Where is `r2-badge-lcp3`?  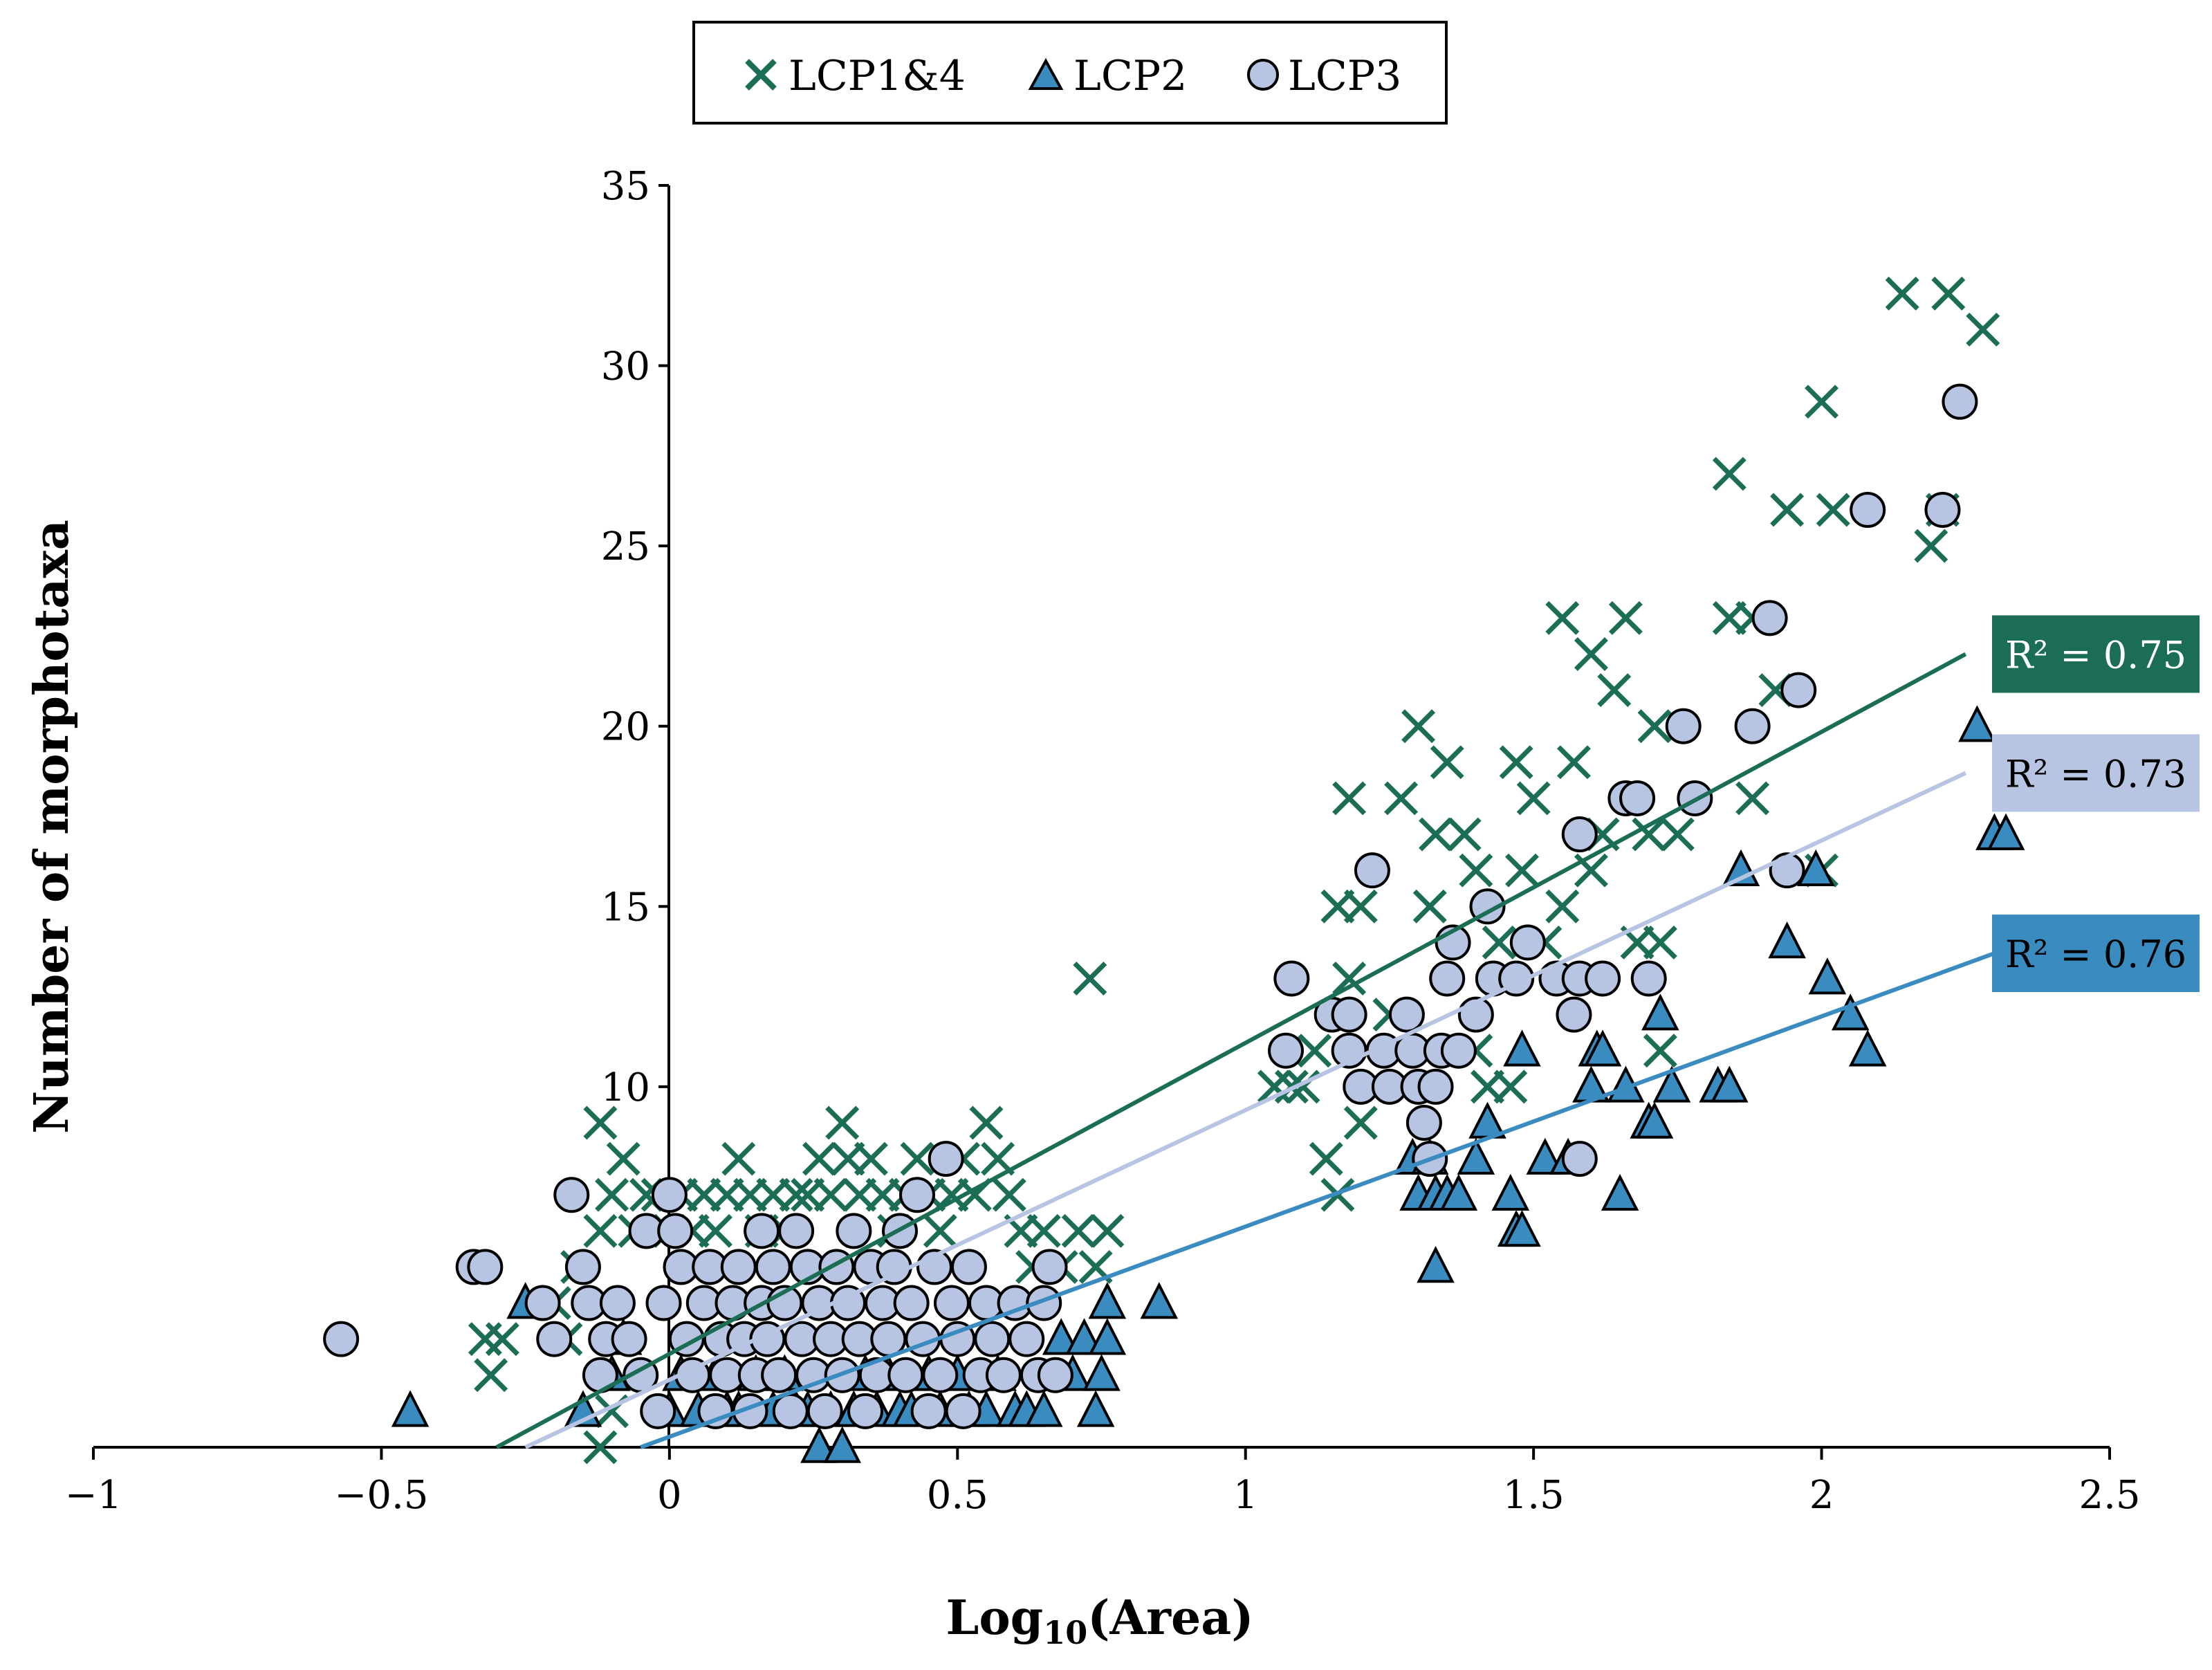
r2-badge-lcp3 is located at coordinates (2096, 773).